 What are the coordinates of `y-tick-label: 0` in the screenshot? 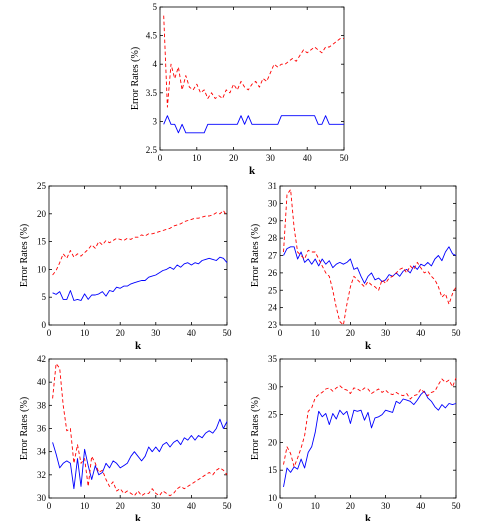 It's located at (44, 325).